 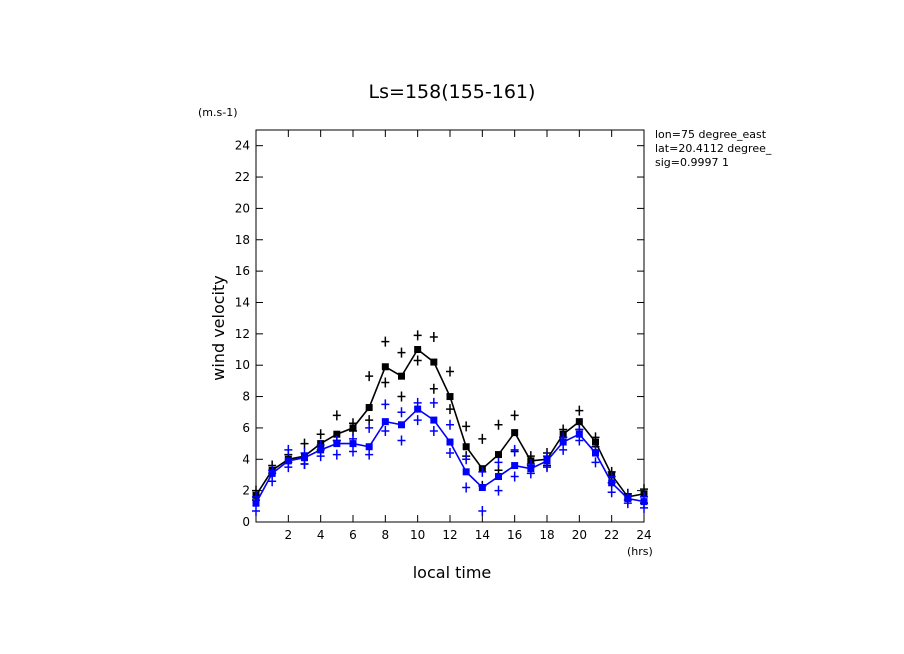 I want to click on y-tick-label: 18, so click(x=242, y=240).